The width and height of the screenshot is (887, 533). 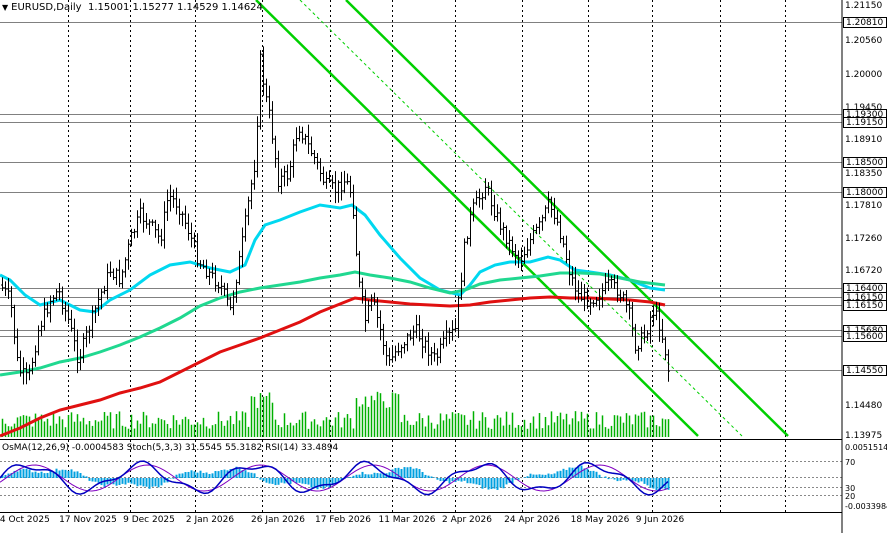 What do you see at coordinates (865, 336) in the screenshot?
I see `level-price-label: 1.15600` at bounding box center [865, 336].